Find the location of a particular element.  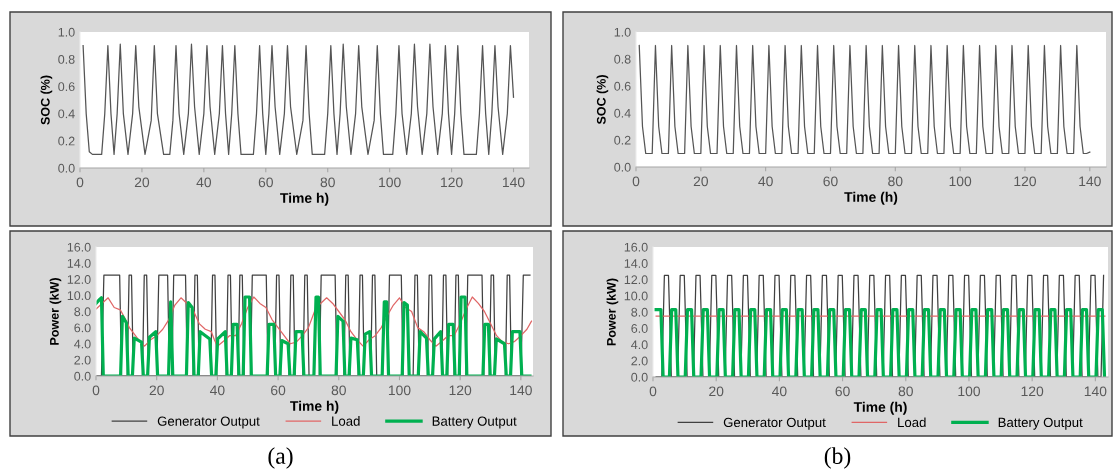

text: (b) is located at coordinates (837, 458).